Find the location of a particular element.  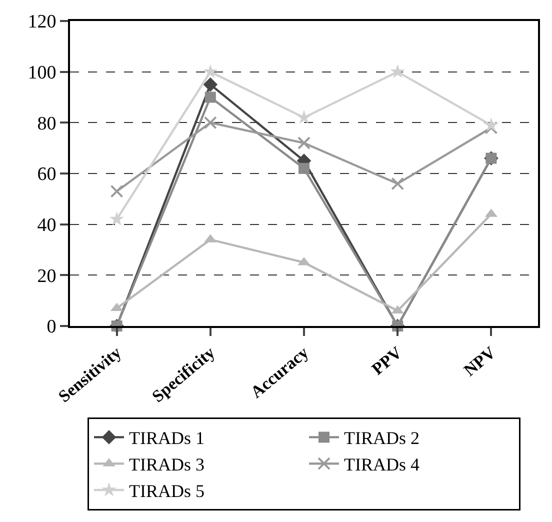

legend-label: TIRADs 1 is located at coordinates (166, 438).